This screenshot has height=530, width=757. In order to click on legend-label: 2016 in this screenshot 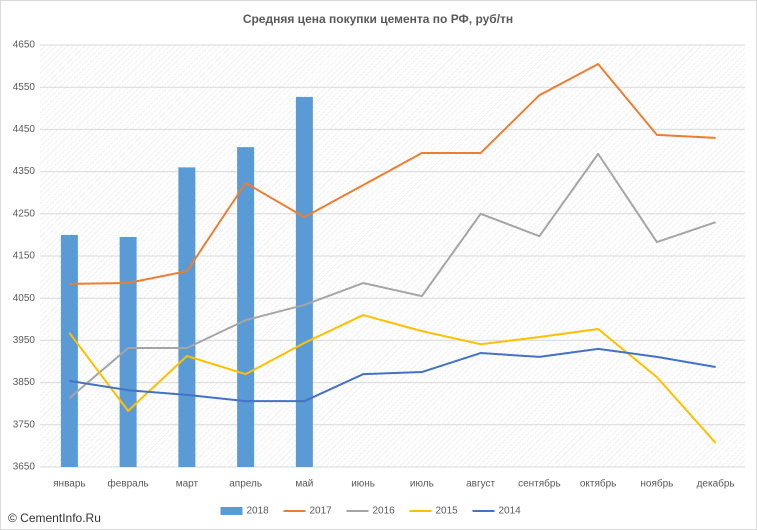, I will do `click(384, 511)`.